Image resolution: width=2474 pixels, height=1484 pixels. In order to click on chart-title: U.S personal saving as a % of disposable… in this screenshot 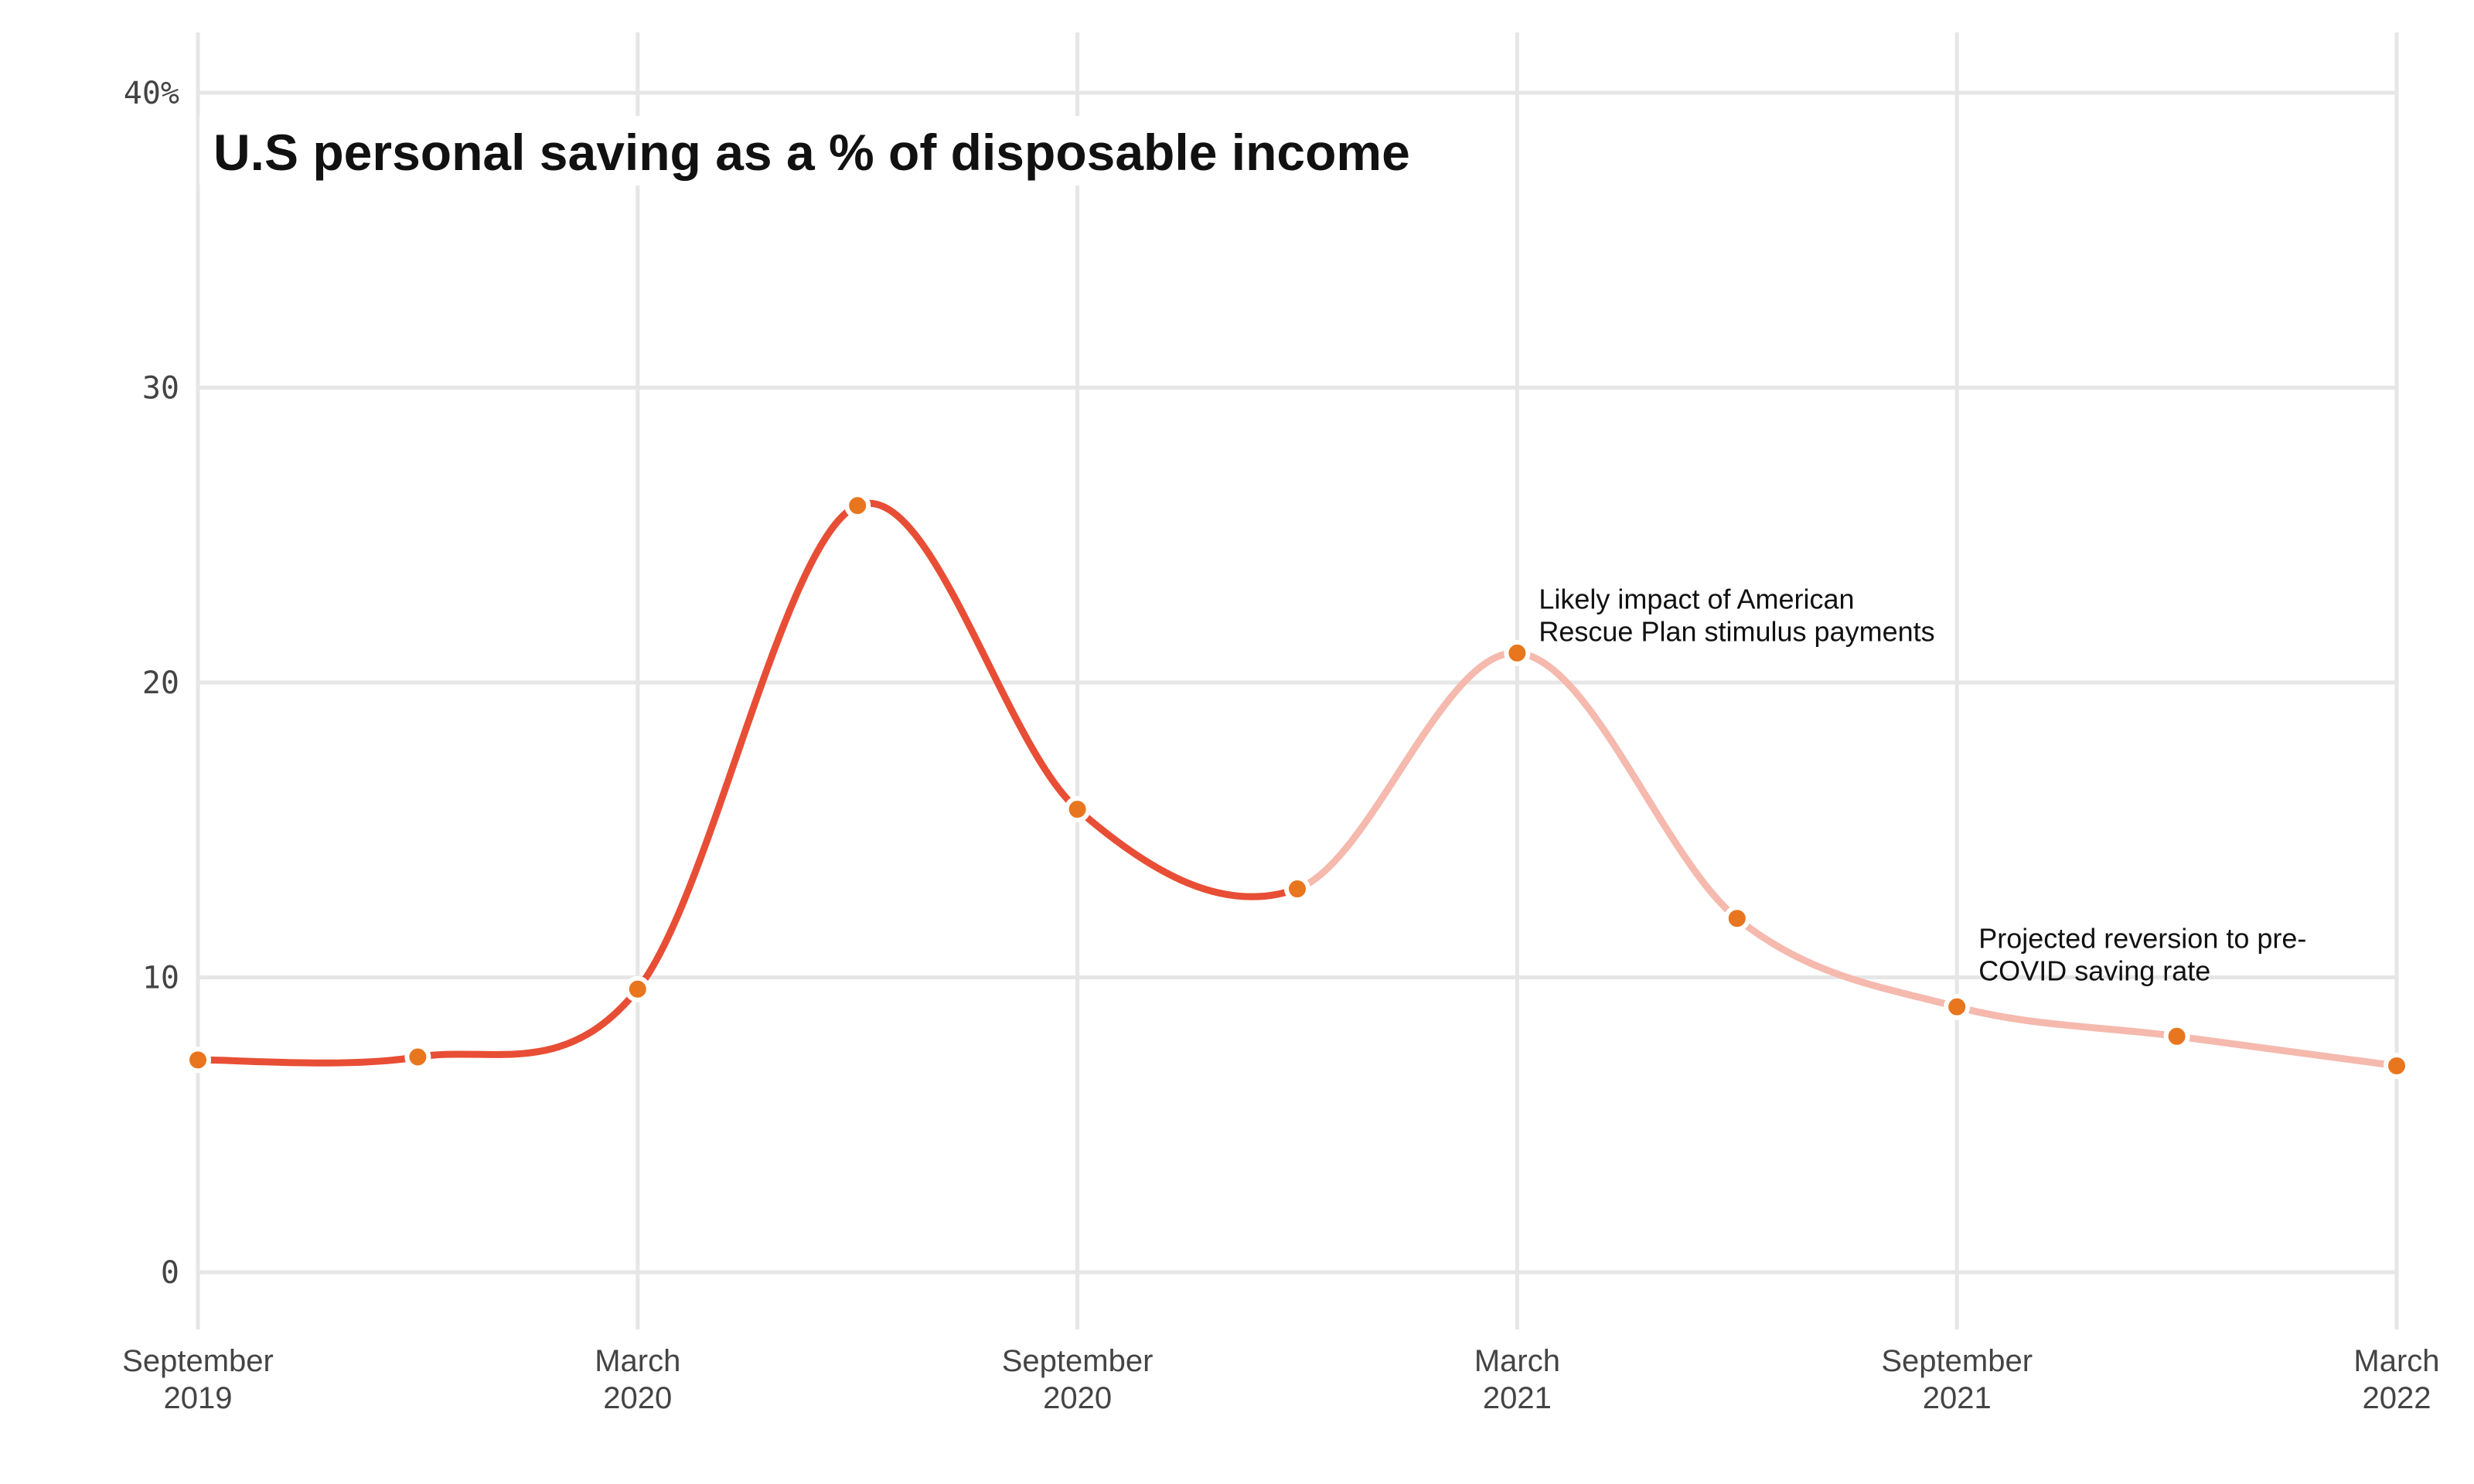, I will do `click(811, 152)`.